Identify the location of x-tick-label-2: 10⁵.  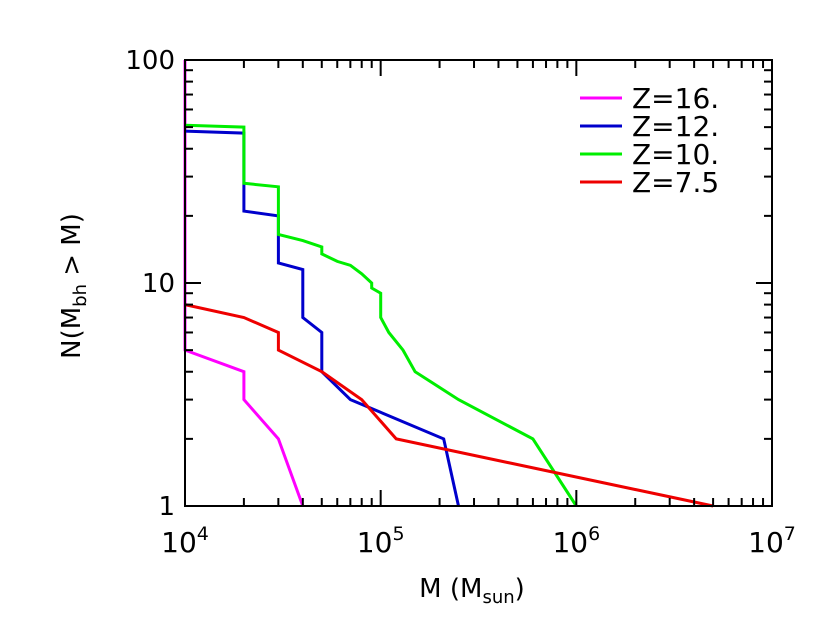
(381, 541).